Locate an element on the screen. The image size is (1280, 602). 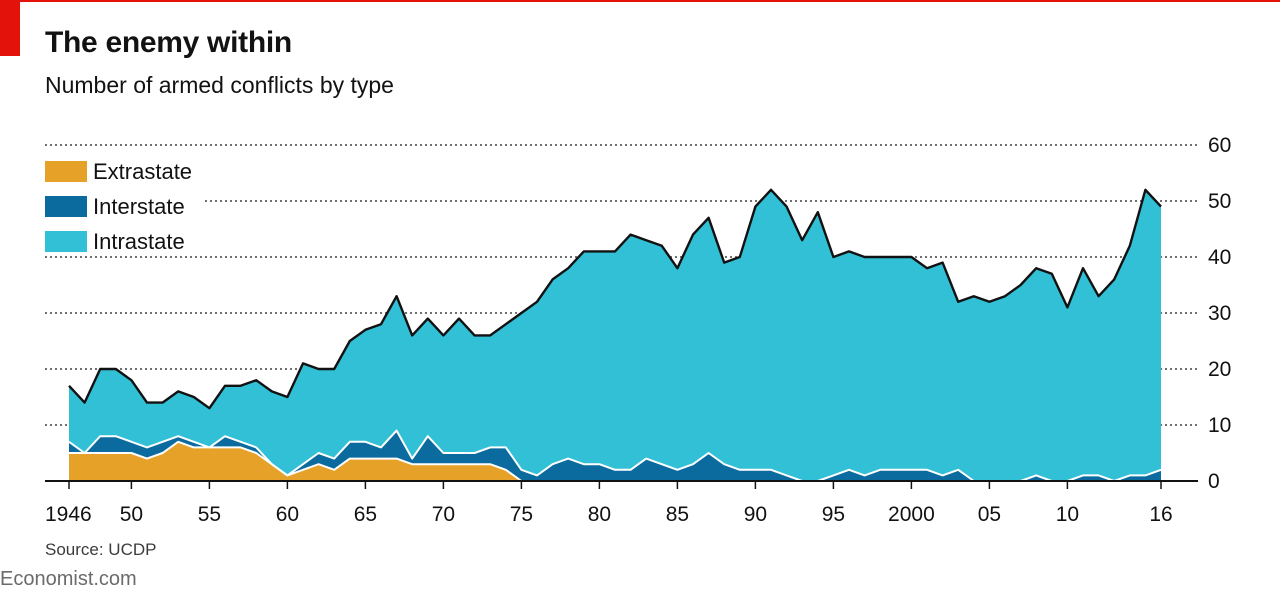
x-tick-label: 70 is located at coordinates (443, 514).